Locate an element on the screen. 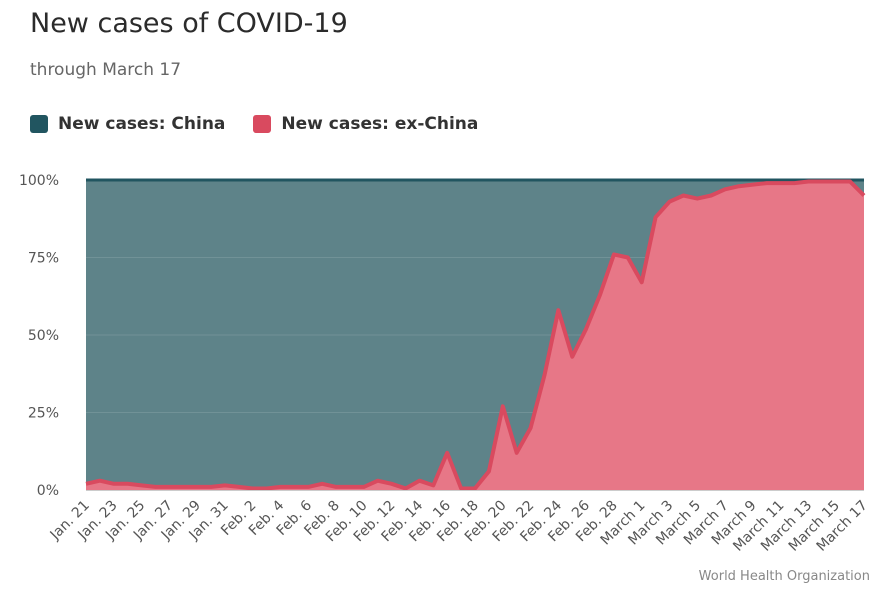 This screenshot has height=590, width=885. y-tick-label: 75% is located at coordinates (43, 259).